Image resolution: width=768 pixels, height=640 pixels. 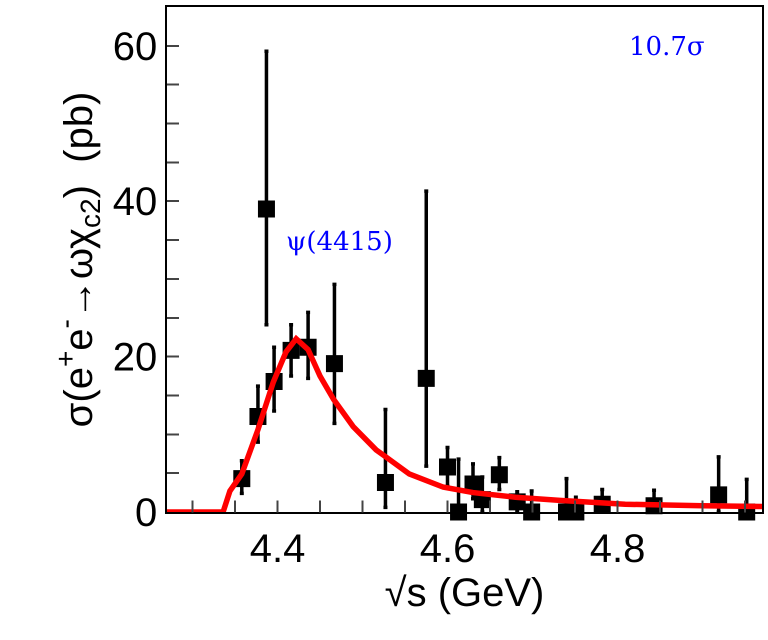 What do you see at coordinates (339, 242) in the screenshot?
I see `annotation: ψ(4415)` at bounding box center [339, 242].